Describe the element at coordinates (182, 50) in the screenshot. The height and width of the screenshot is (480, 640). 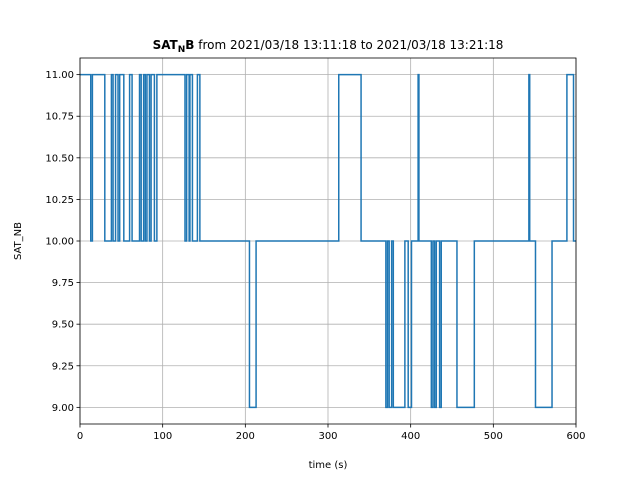
I see `title-var-sub: N` at that location.